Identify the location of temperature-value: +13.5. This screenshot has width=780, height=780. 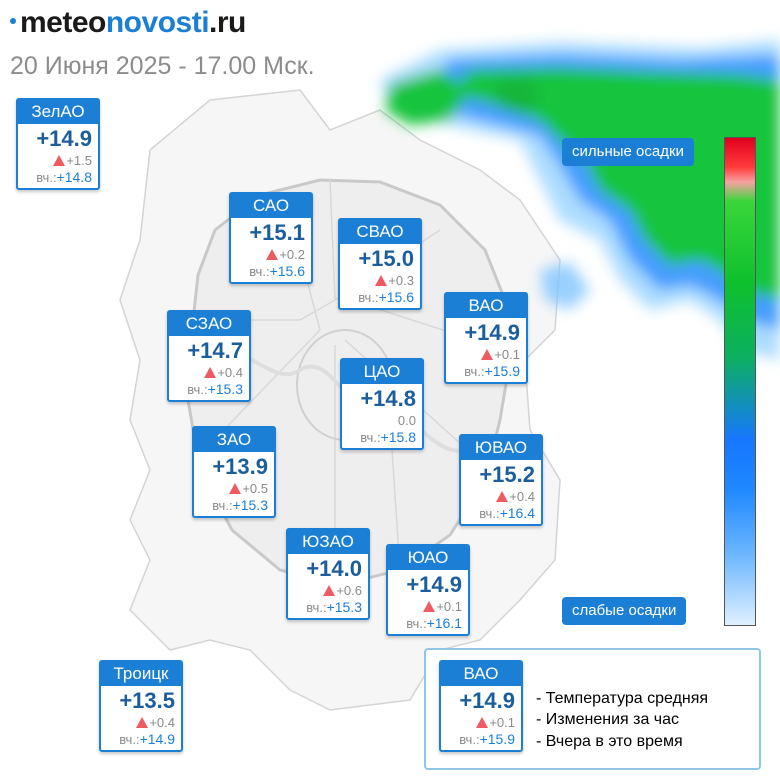
(147, 700).